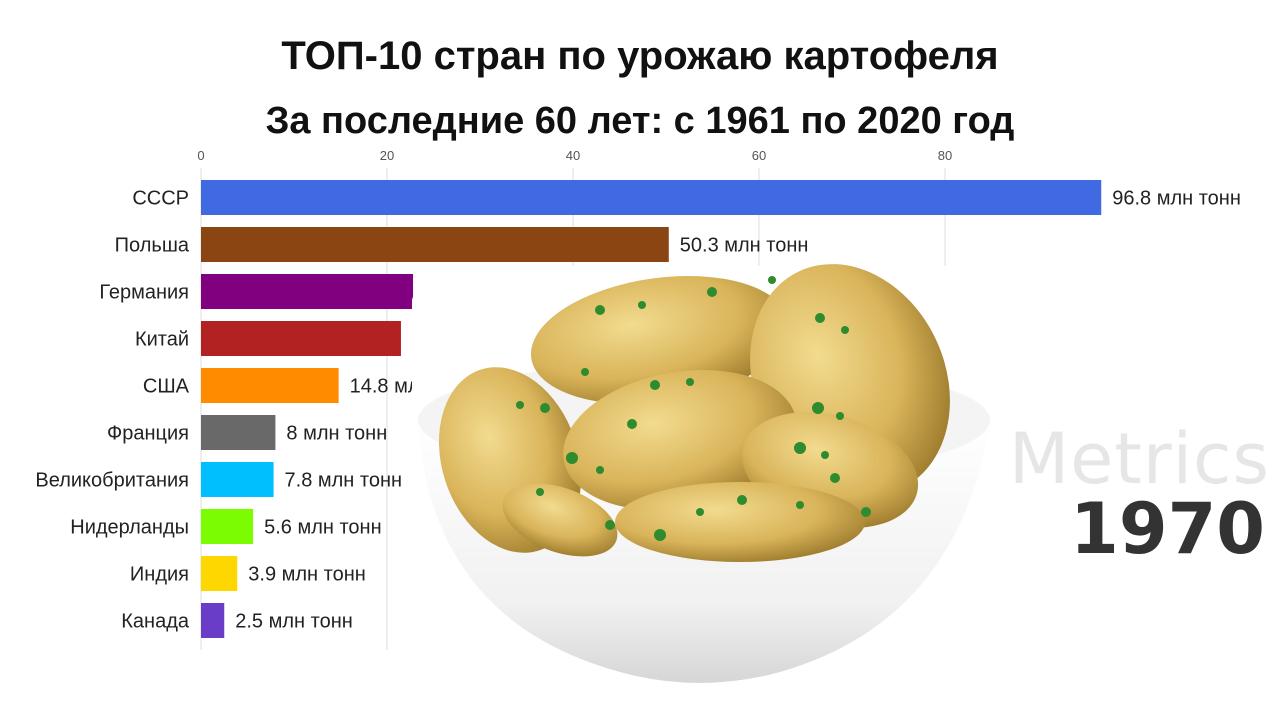 The image size is (1280, 720). I want to click on category-label: США, so click(166, 387).